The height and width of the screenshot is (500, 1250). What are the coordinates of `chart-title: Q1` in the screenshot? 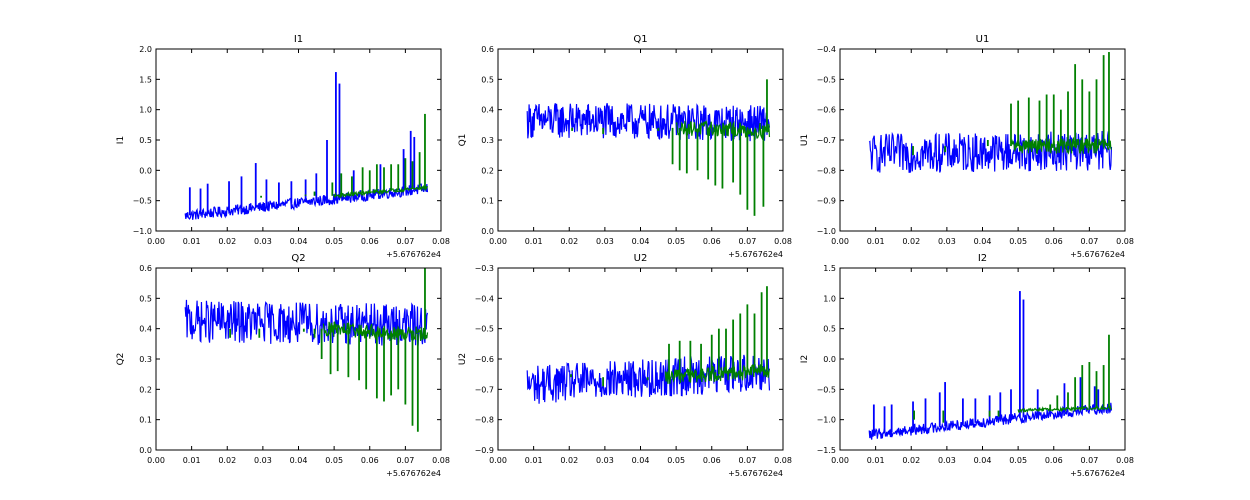 It's located at (640, 39).